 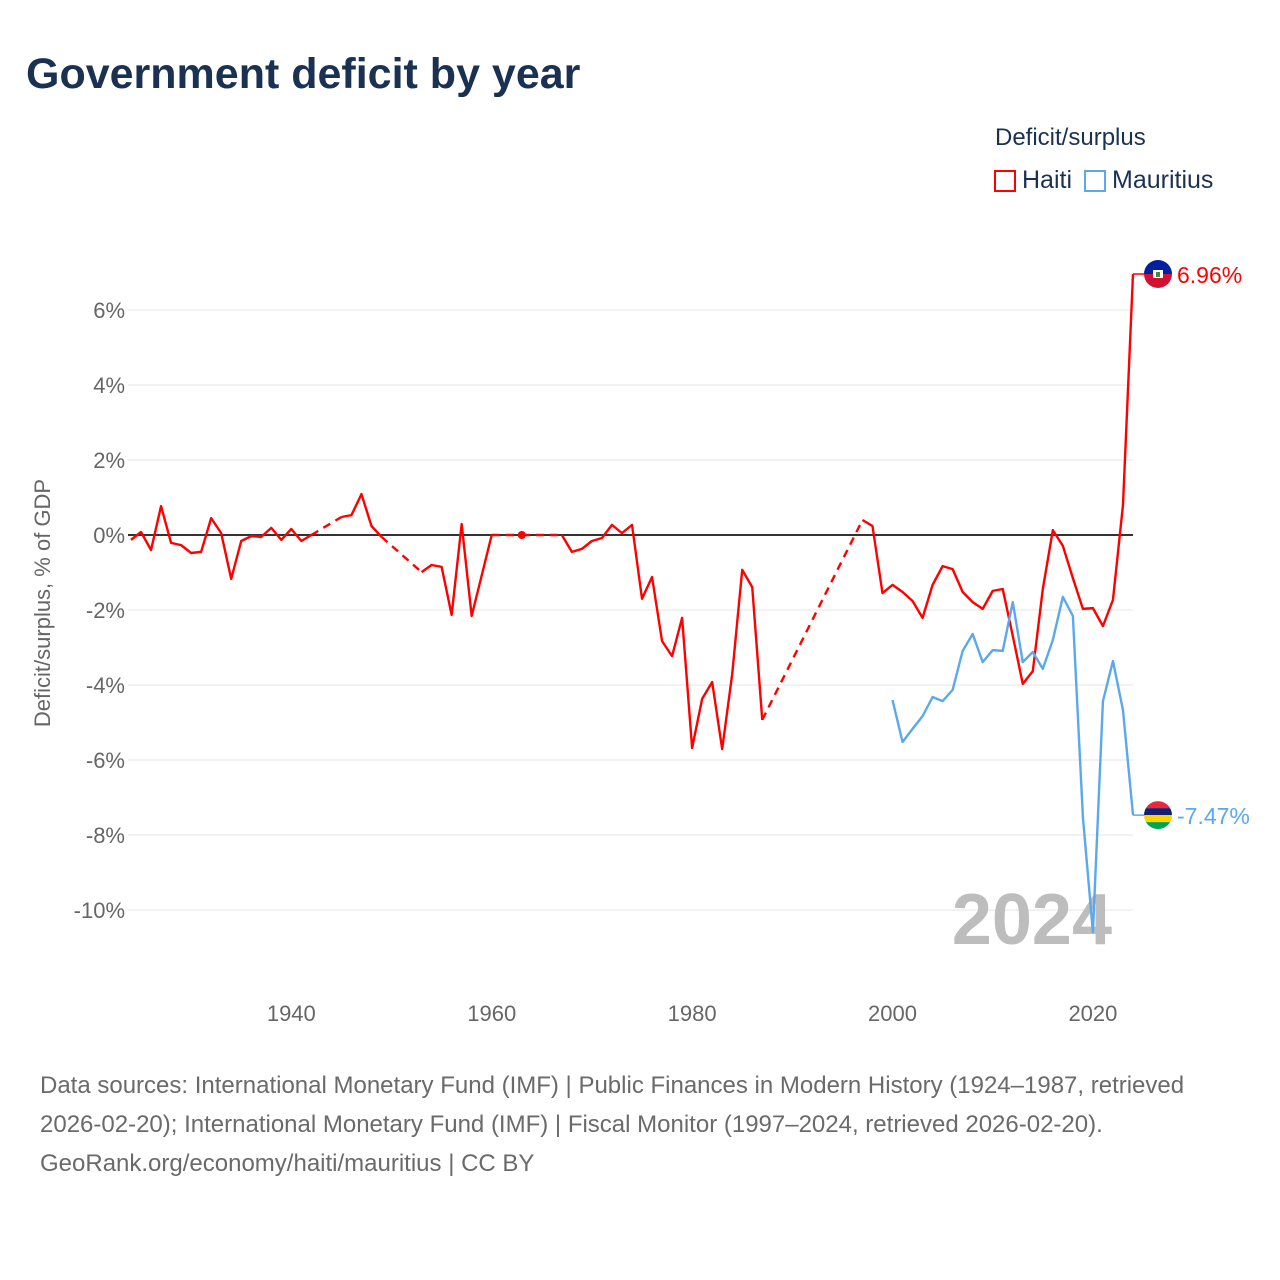 I want to click on y-tick-label: 0%, so click(x=109, y=535).